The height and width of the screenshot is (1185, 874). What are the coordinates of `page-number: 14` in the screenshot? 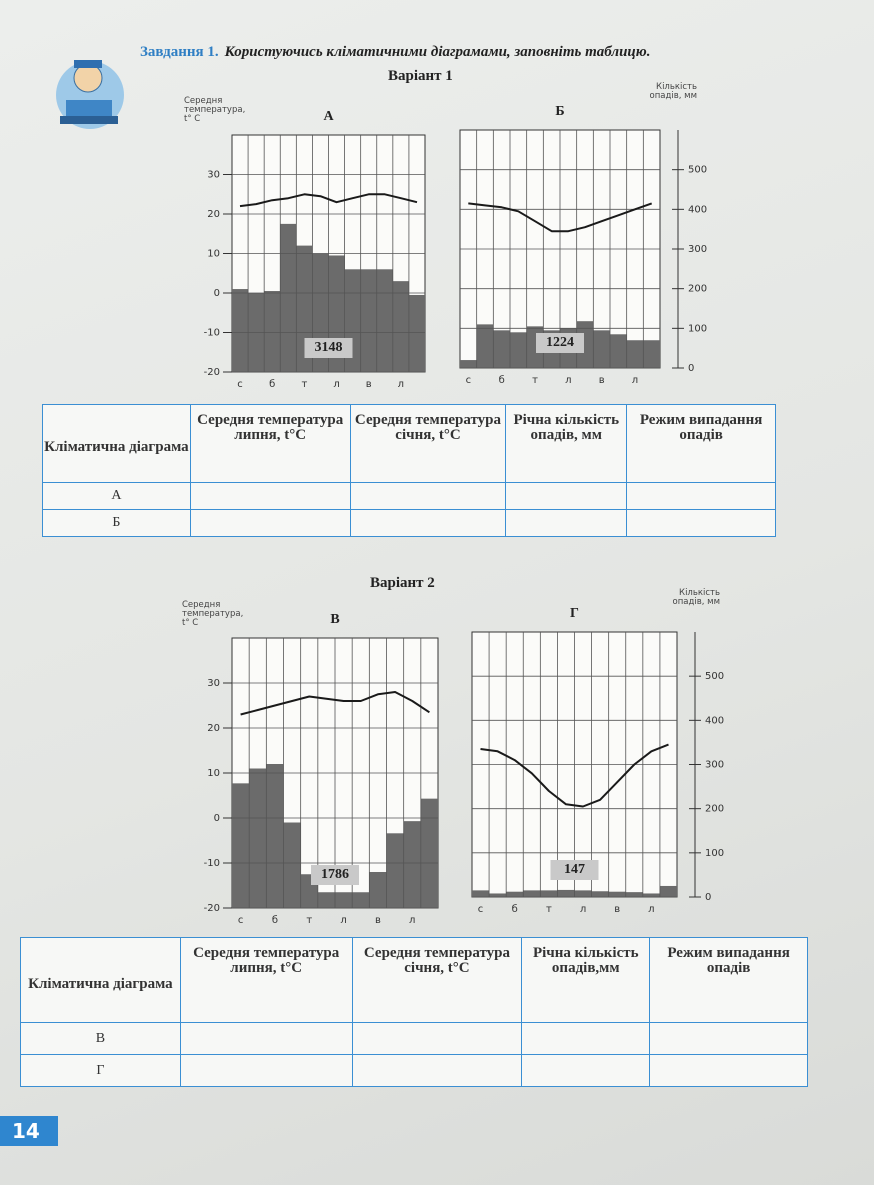 It's located at (29, 1131).